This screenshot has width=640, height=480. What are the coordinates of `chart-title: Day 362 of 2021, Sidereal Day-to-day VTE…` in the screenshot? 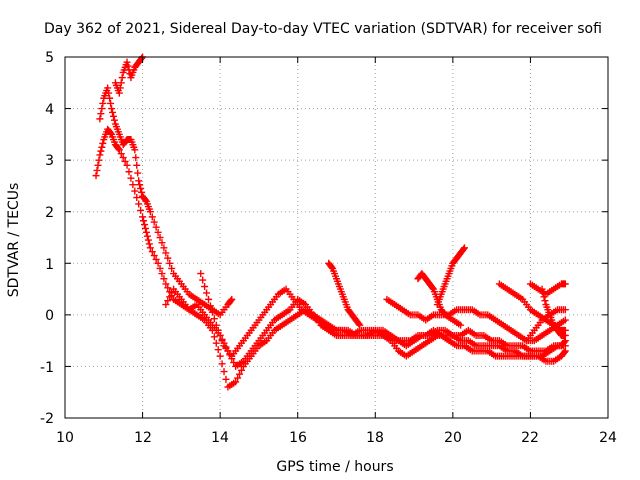 It's located at (323, 29).